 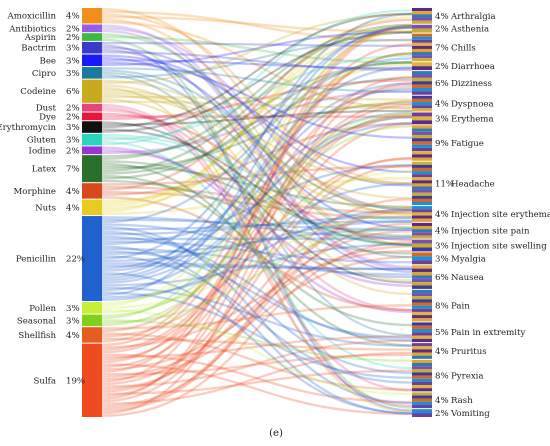 I want to click on source-label-pollen: Pollen, so click(x=42, y=309).